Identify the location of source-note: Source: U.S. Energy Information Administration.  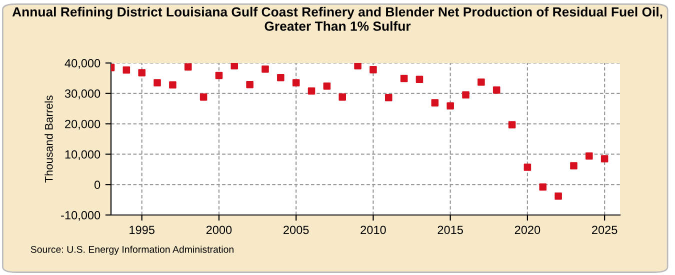
(132, 250).